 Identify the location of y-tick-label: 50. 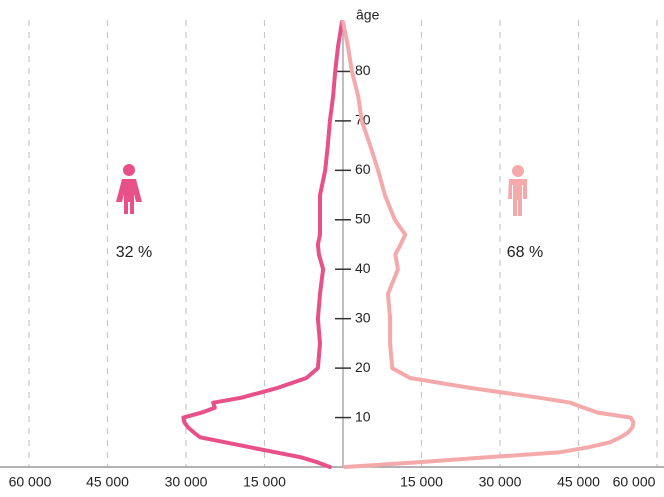
(363, 218).